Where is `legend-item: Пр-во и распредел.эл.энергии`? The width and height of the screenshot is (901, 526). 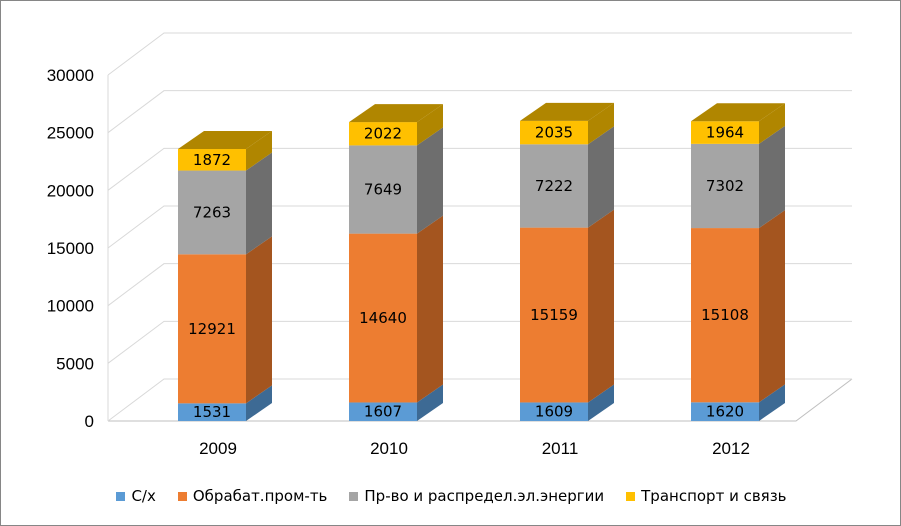
legend-item: Пр-во и распредел.эл.энергии is located at coordinates (476, 496).